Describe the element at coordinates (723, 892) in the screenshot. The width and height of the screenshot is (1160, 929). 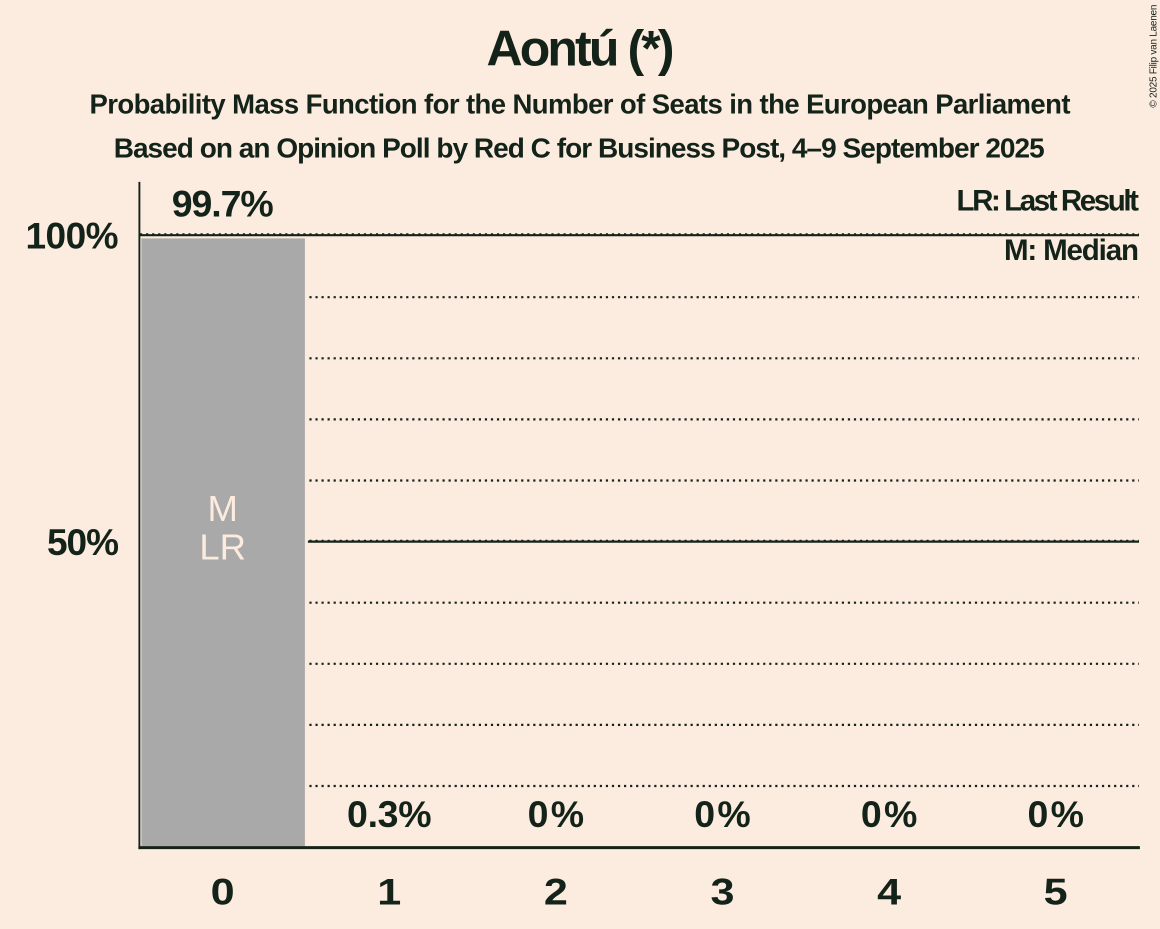
I see `svg-text: 3` at that location.